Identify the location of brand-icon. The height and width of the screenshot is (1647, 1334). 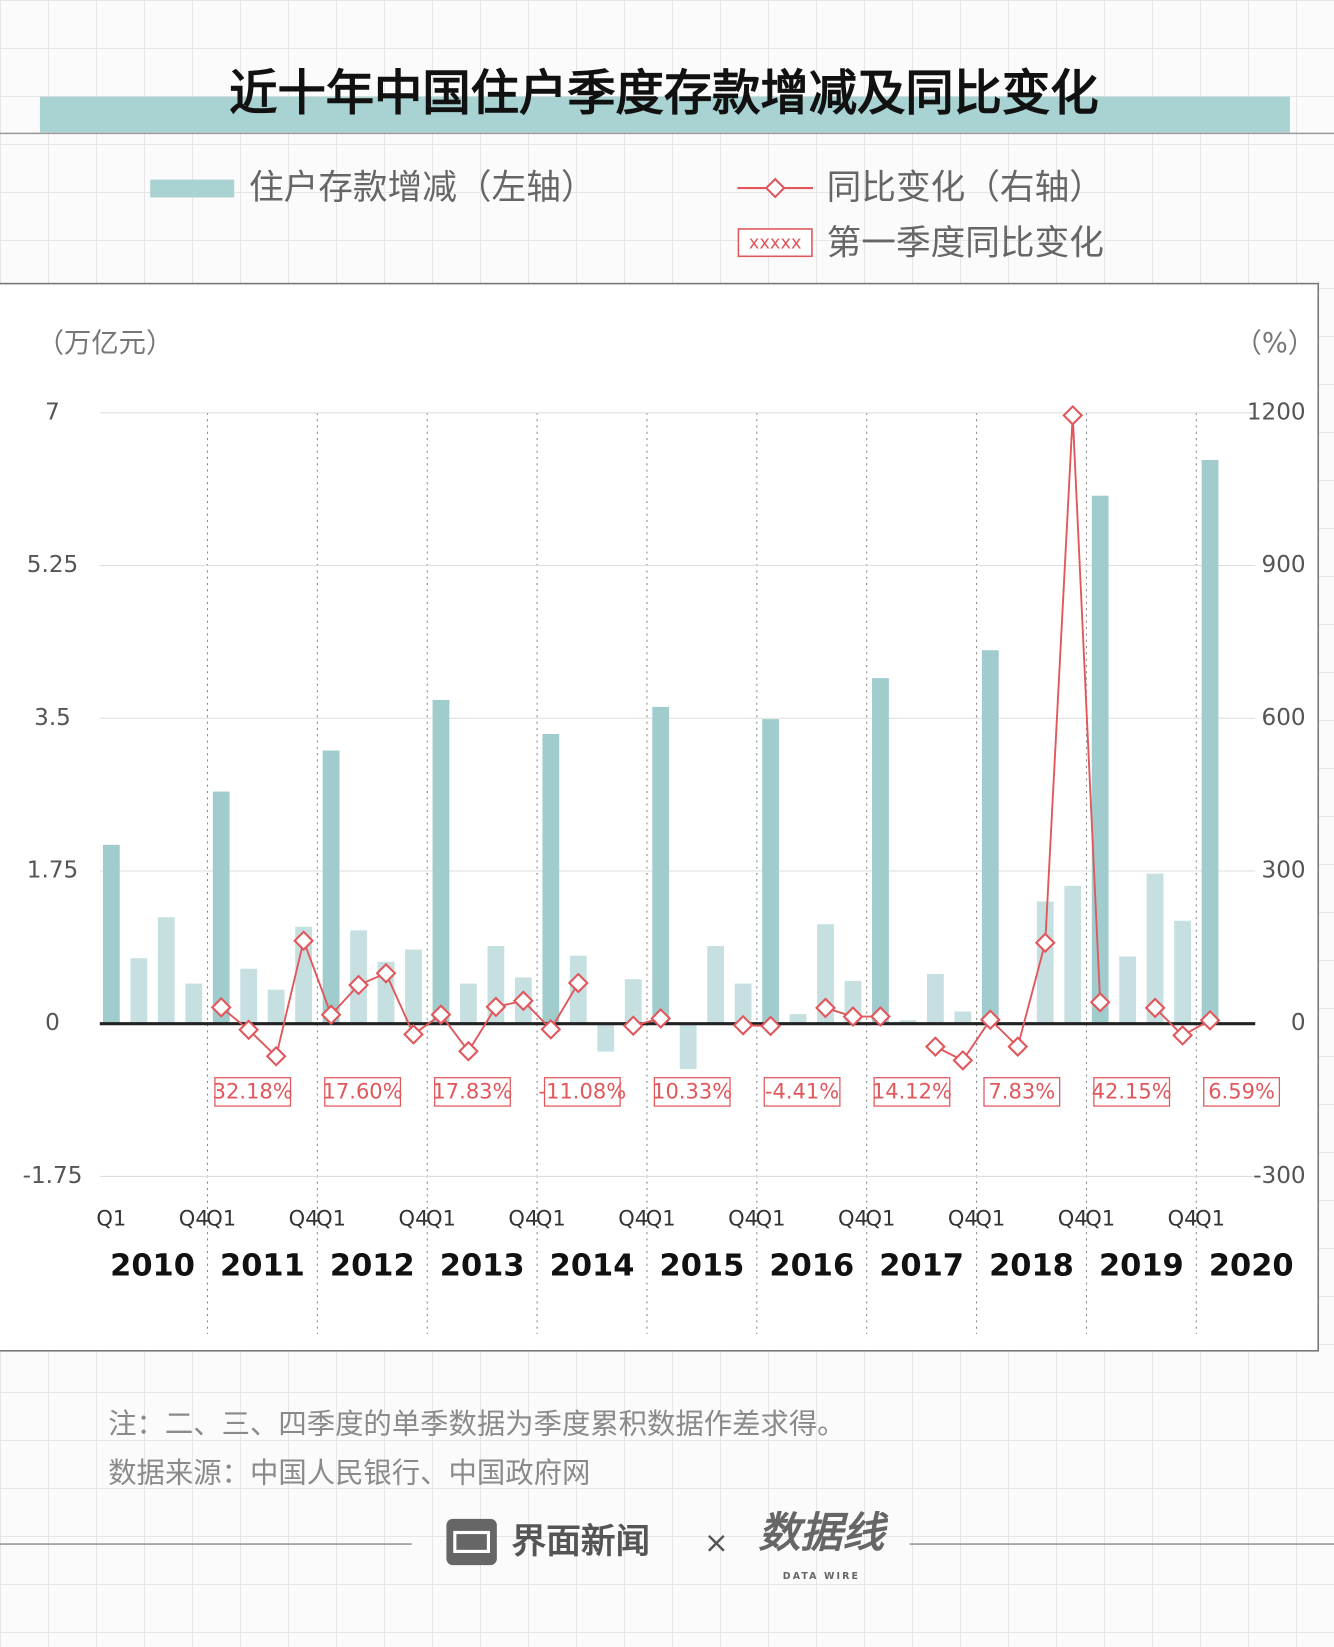
(471, 1542).